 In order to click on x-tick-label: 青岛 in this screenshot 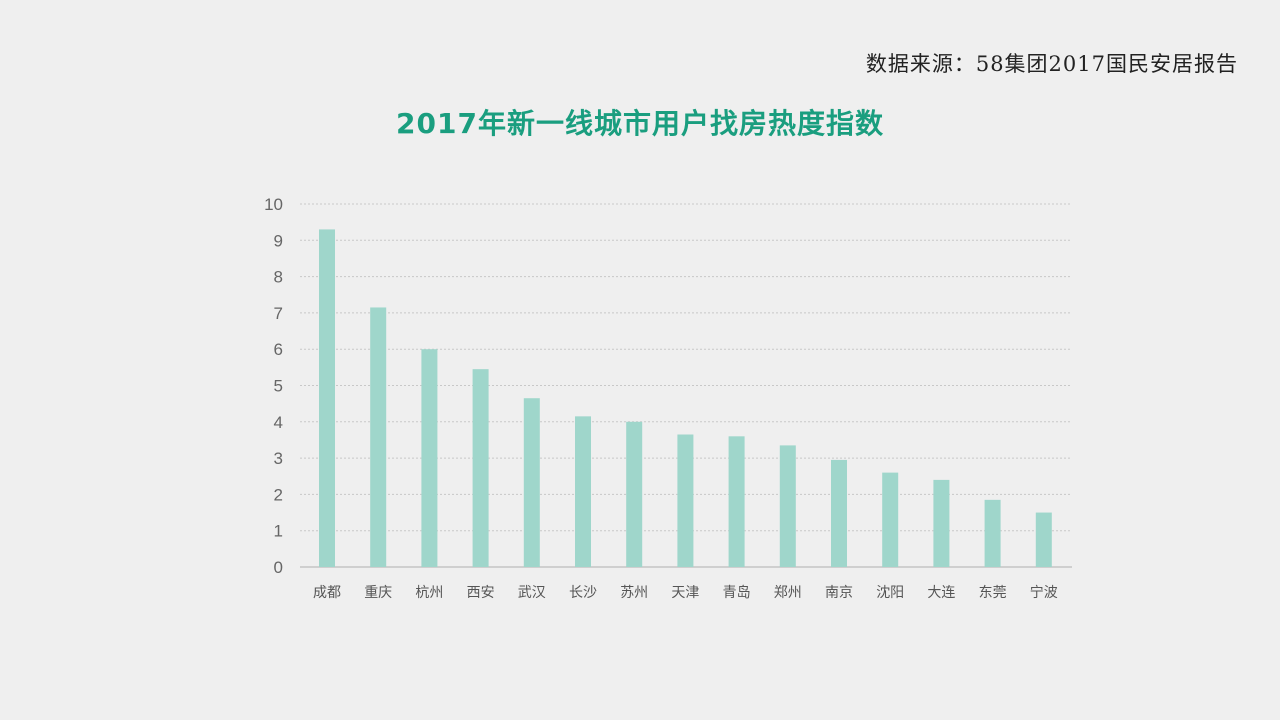, I will do `click(737, 593)`.